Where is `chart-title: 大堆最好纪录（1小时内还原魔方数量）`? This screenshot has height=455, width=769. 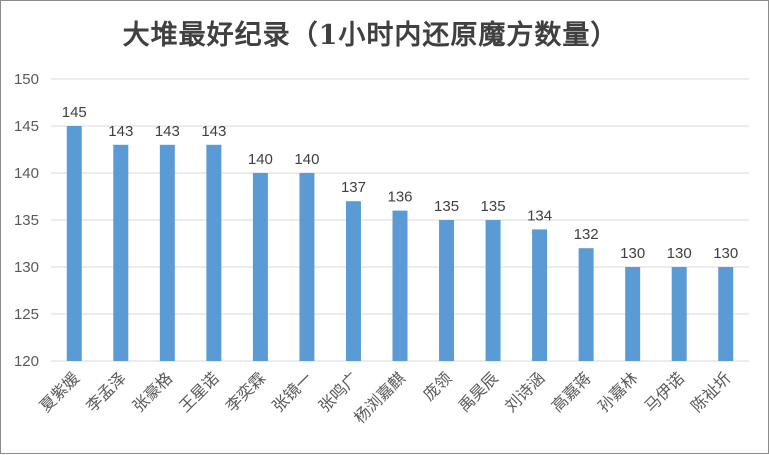
chart-title: 大堆最好纪录（1小时内还原魔方数量） is located at coordinates (370, 35).